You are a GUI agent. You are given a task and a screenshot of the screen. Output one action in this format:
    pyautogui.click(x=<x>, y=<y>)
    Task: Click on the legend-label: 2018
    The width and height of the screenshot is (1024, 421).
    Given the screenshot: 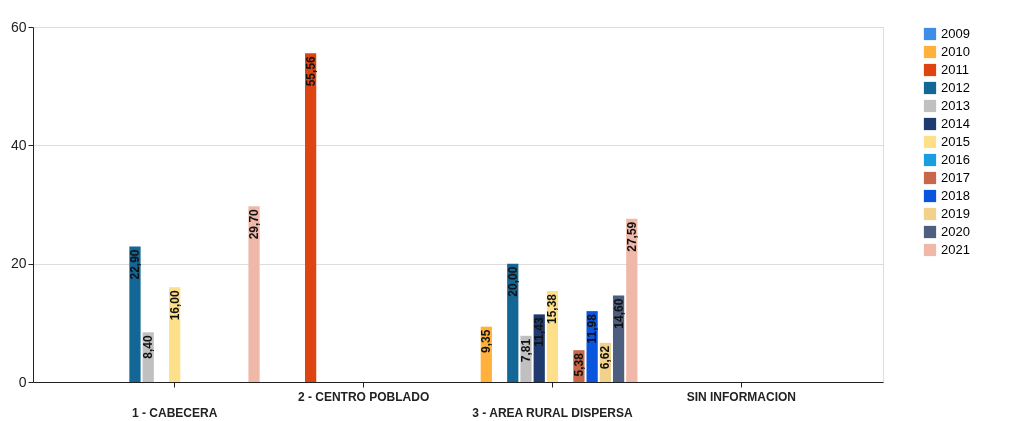 What is the action you would take?
    pyautogui.click(x=955, y=195)
    